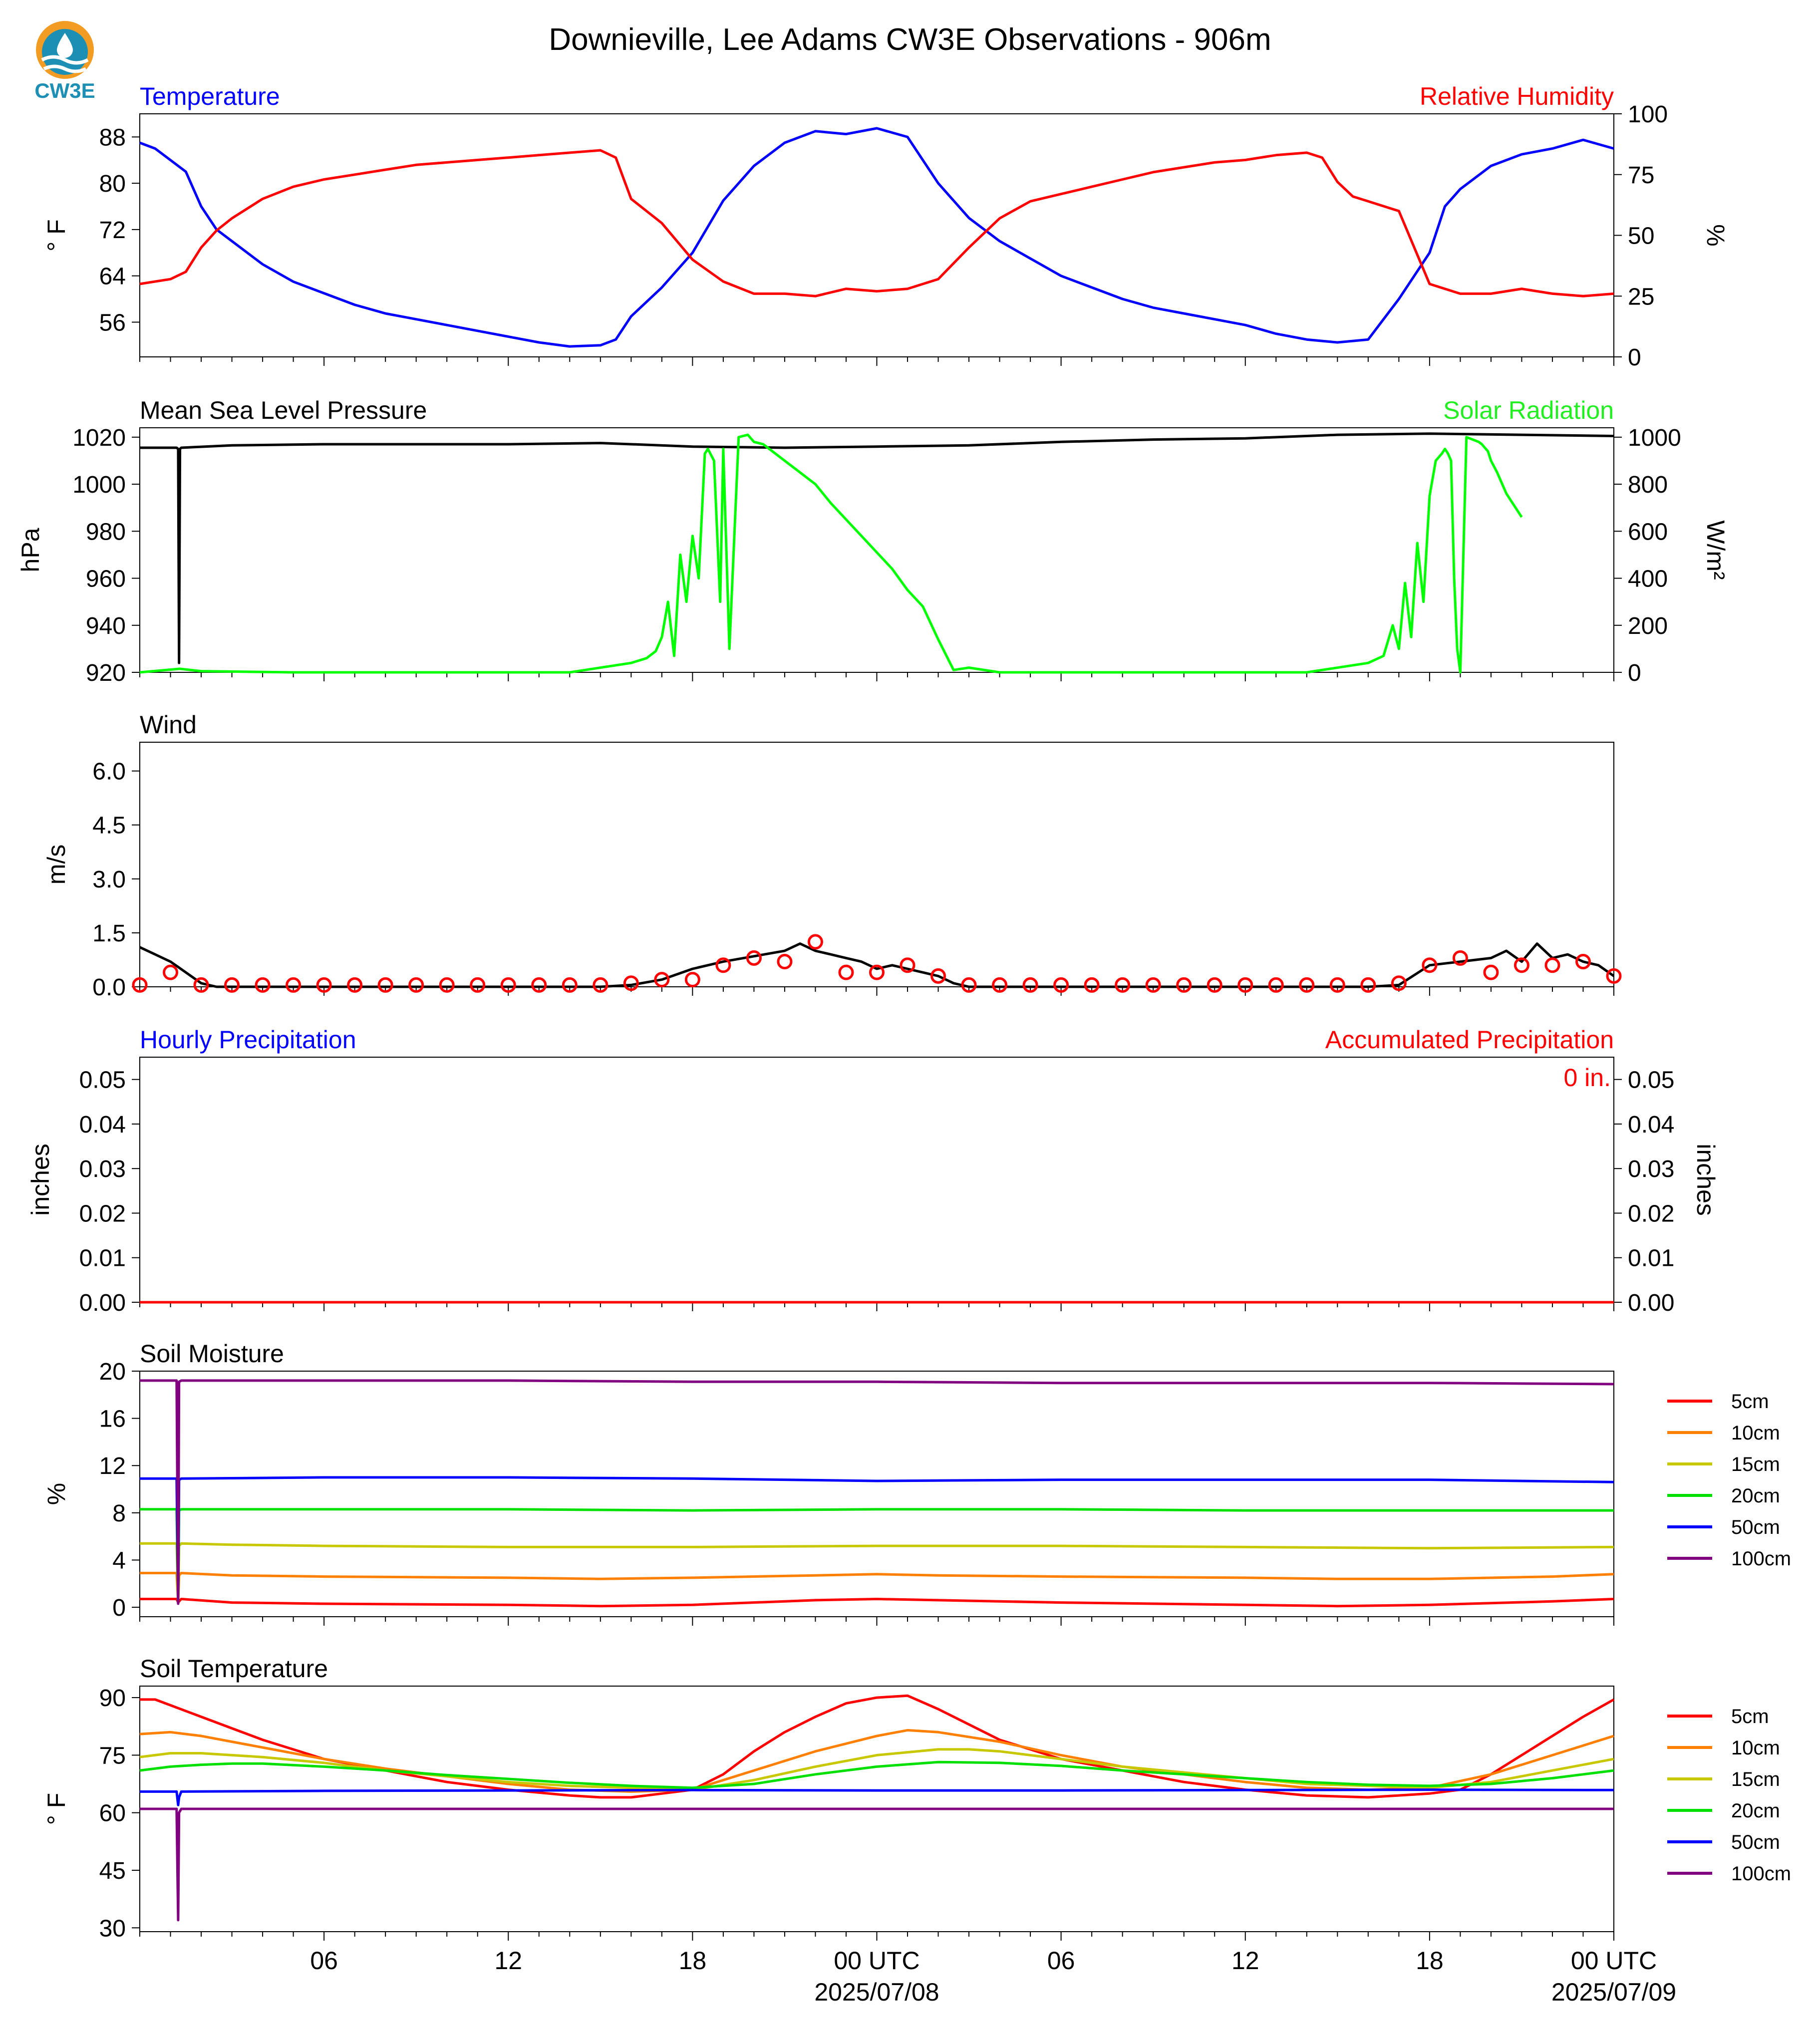 The height and width of the screenshot is (2028, 1820). Describe the element at coordinates (1641, 175) in the screenshot. I see `y-tick-label-right: 75` at that location.